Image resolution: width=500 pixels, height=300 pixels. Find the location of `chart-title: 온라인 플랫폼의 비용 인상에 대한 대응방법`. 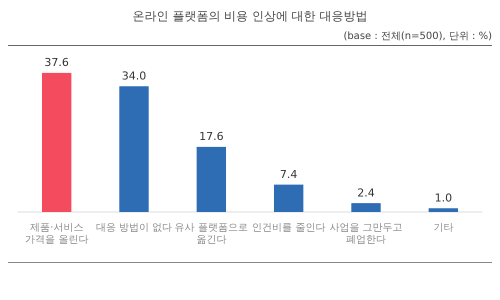

chart-title: 온라인 플랫폼의 비용 인상에 대한 대응방법 is located at coordinates (250, 16).